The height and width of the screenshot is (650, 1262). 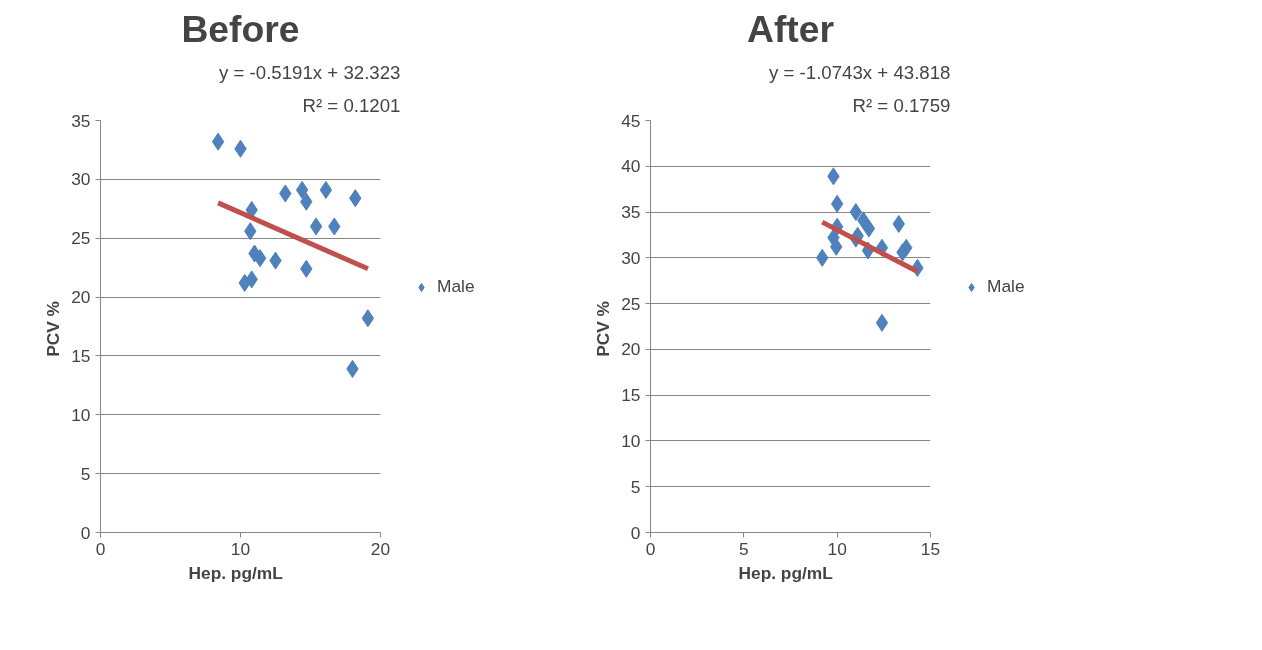 I want to click on text: y = -1.0743x + 43.818, so click(x=859, y=72).